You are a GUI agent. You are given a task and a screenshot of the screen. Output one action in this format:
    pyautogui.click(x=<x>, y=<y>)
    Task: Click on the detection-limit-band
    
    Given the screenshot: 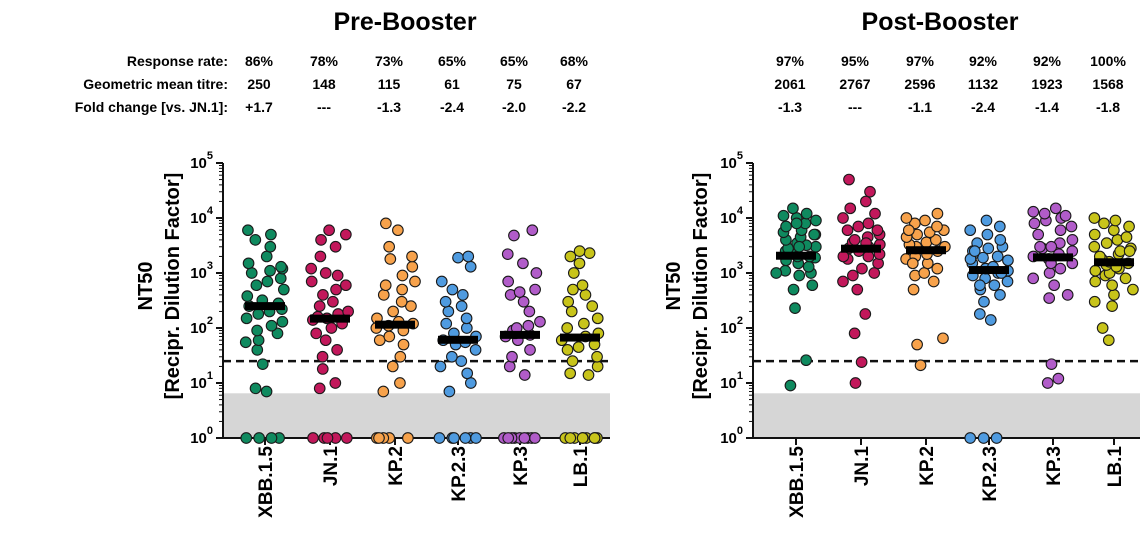 What is the action you would take?
    pyautogui.click(x=946, y=415)
    